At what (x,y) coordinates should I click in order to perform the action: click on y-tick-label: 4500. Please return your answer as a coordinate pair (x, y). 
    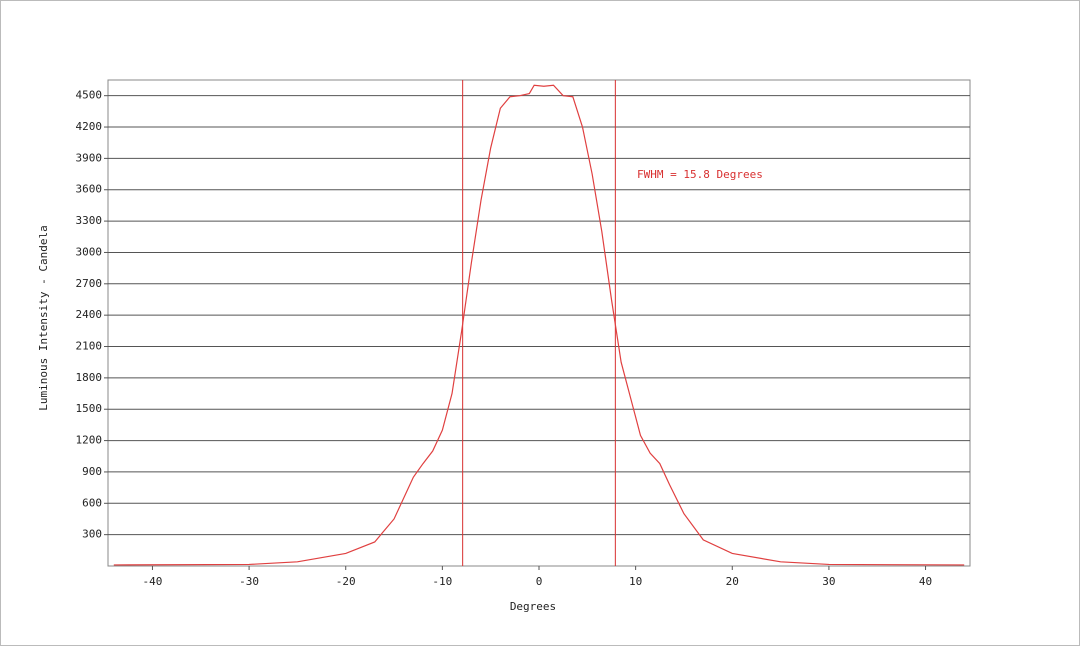
    Looking at the image, I should click on (89, 95).